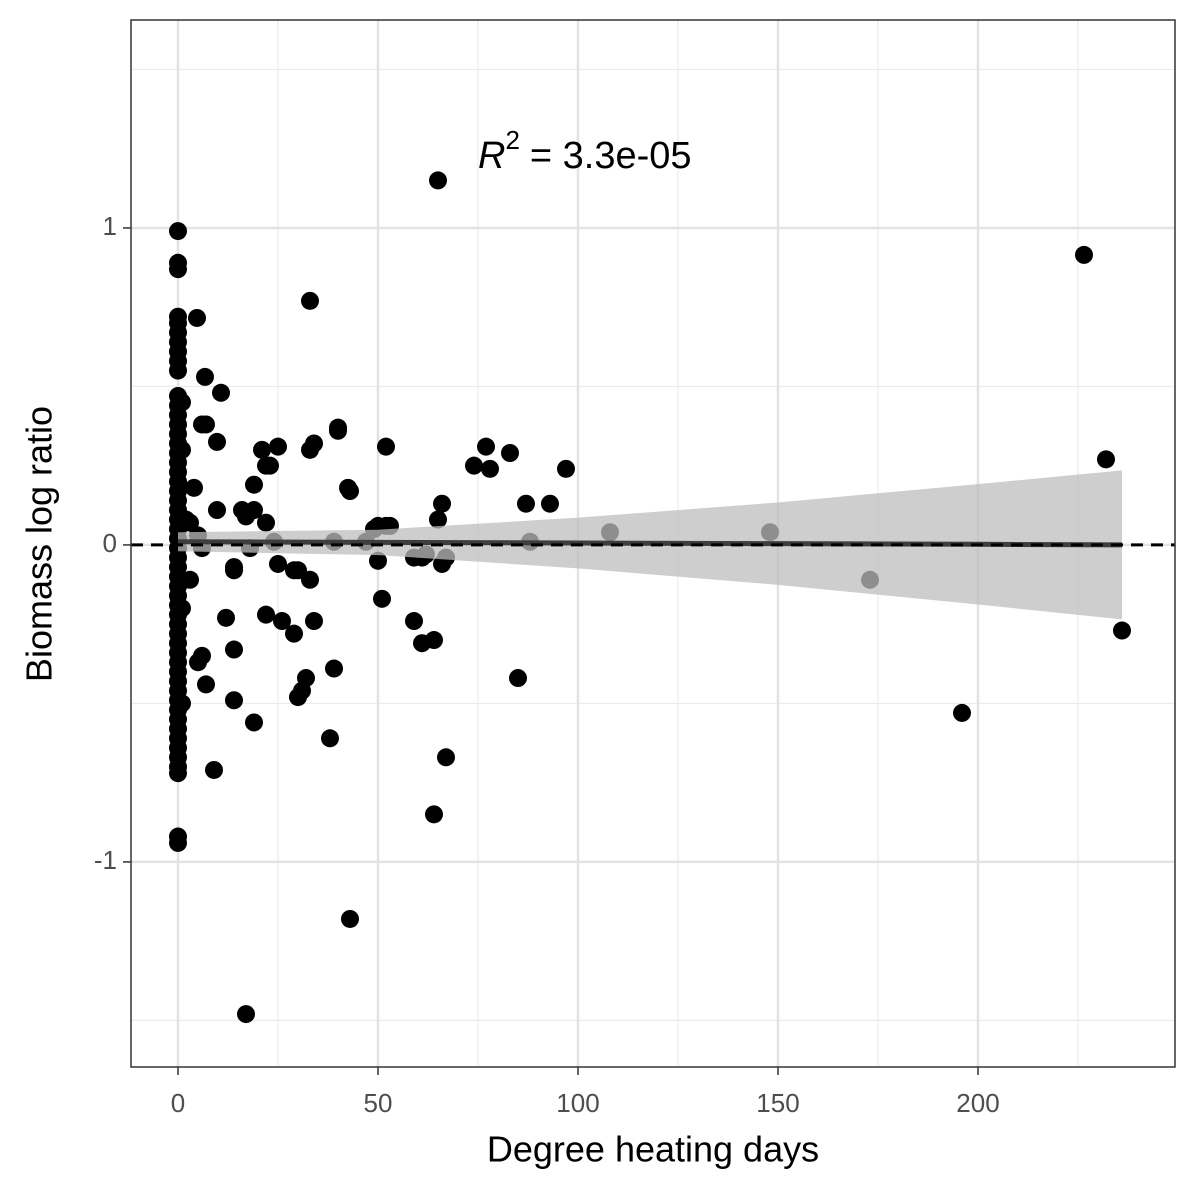  What do you see at coordinates (512, 140) in the screenshot?
I see `annotation-power: 2` at bounding box center [512, 140].